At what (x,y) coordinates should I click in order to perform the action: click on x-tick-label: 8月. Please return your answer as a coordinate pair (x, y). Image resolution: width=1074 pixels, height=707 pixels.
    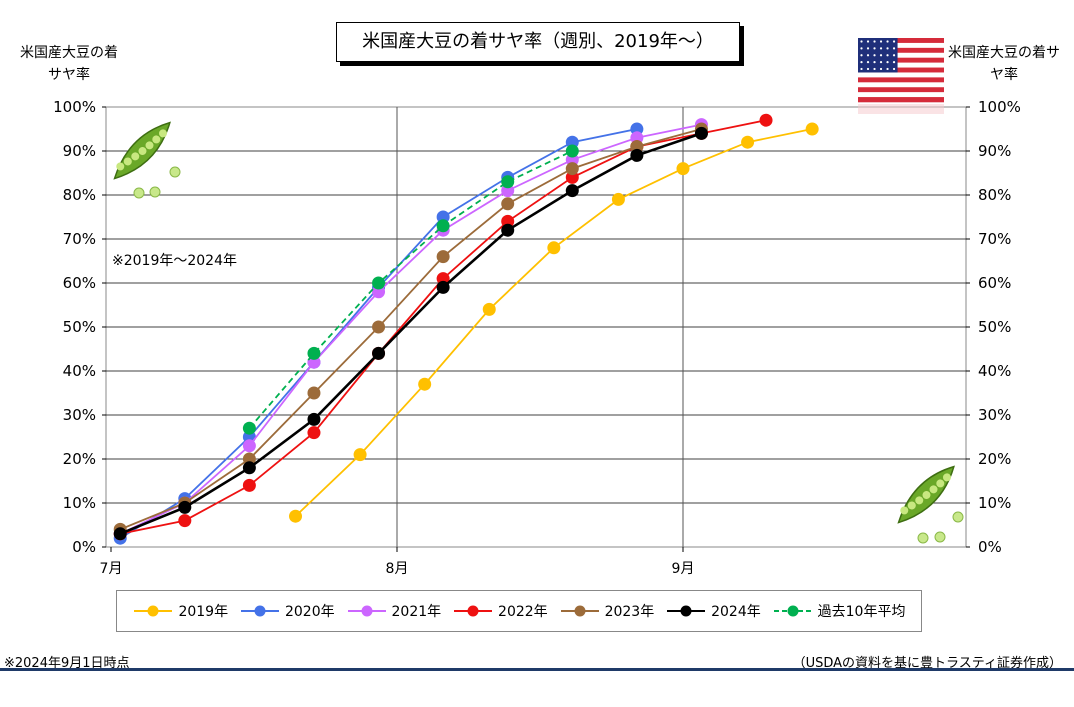
    Looking at the image, I should click on (397, 569).